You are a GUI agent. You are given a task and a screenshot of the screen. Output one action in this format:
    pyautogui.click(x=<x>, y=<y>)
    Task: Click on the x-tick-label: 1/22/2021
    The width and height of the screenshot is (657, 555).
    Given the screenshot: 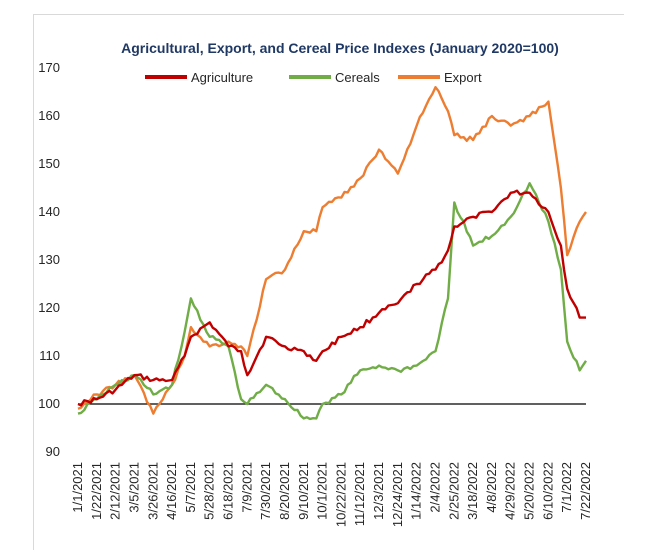 What is the action you would take?
    pyautogui.click(x=96, y=491)
    